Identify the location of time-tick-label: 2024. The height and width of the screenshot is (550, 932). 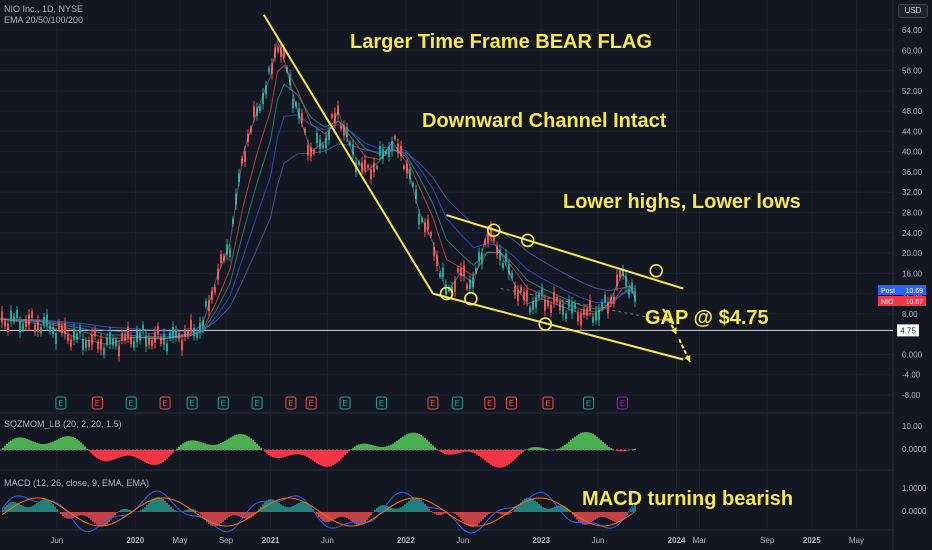
(677, 540).